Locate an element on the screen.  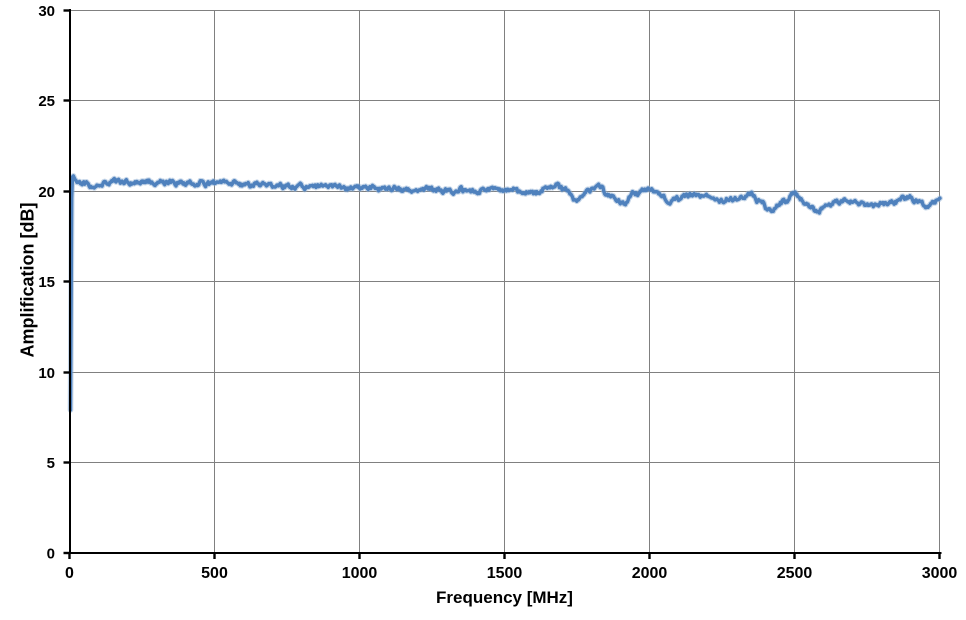
svg-text: 1000 is located at coordinates (360, 573).